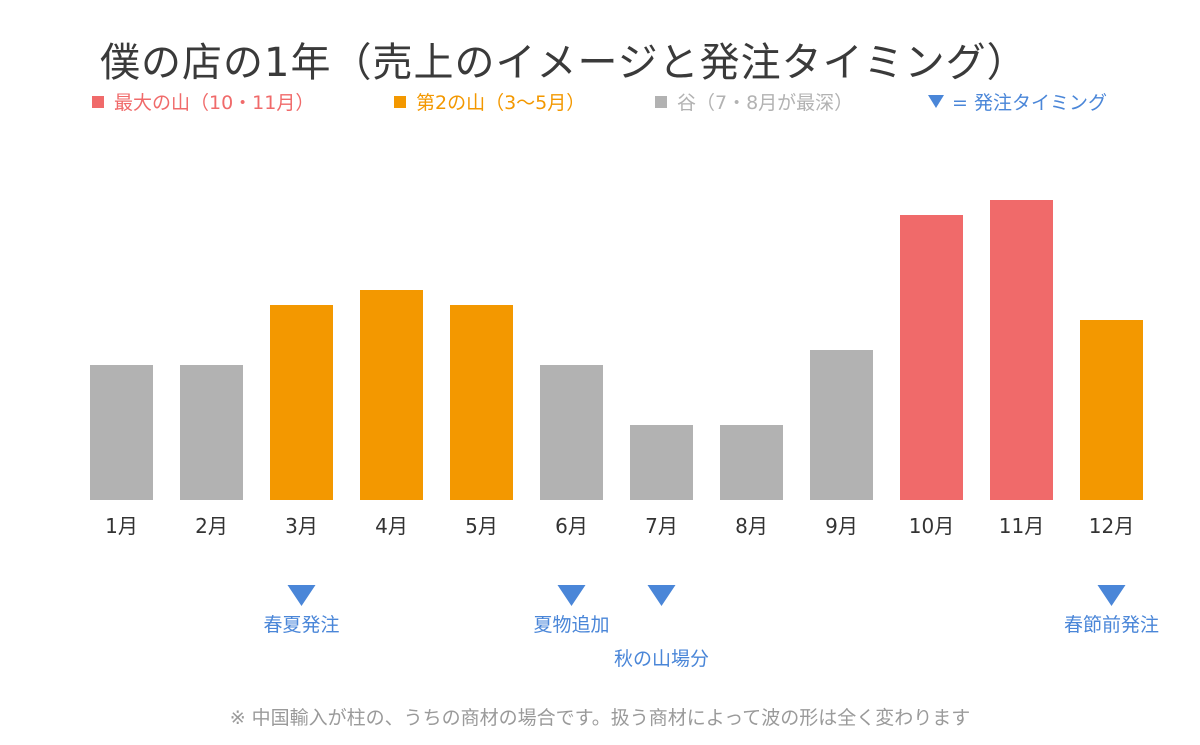  I want to click on order-annotation: 秋の山場分, so click(661, 659).